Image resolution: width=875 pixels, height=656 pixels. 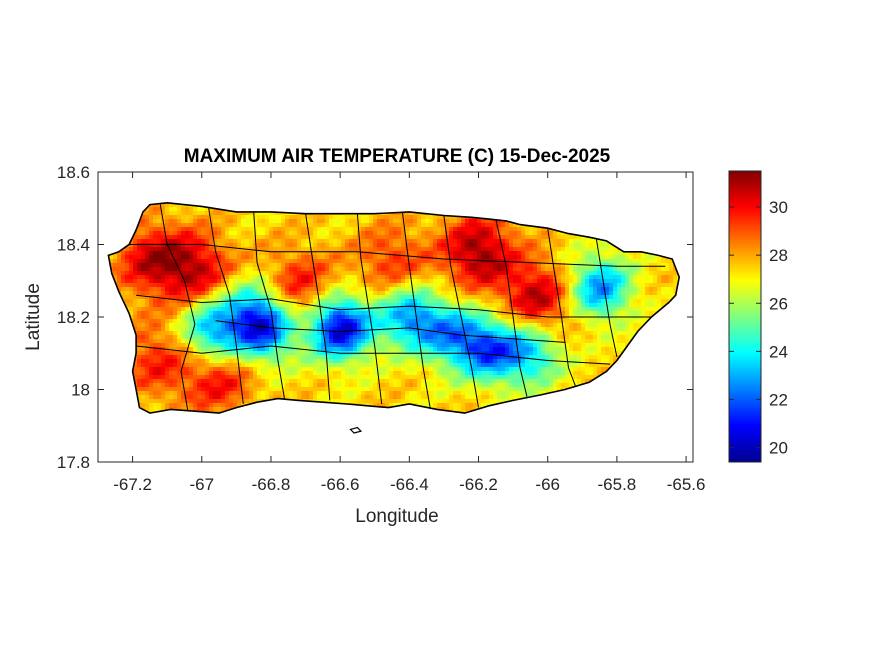 What do you see at coordinates (132, 484) in the screenshot?
I see `x-tick-label: -67.2` at bounding box center [132, 484].